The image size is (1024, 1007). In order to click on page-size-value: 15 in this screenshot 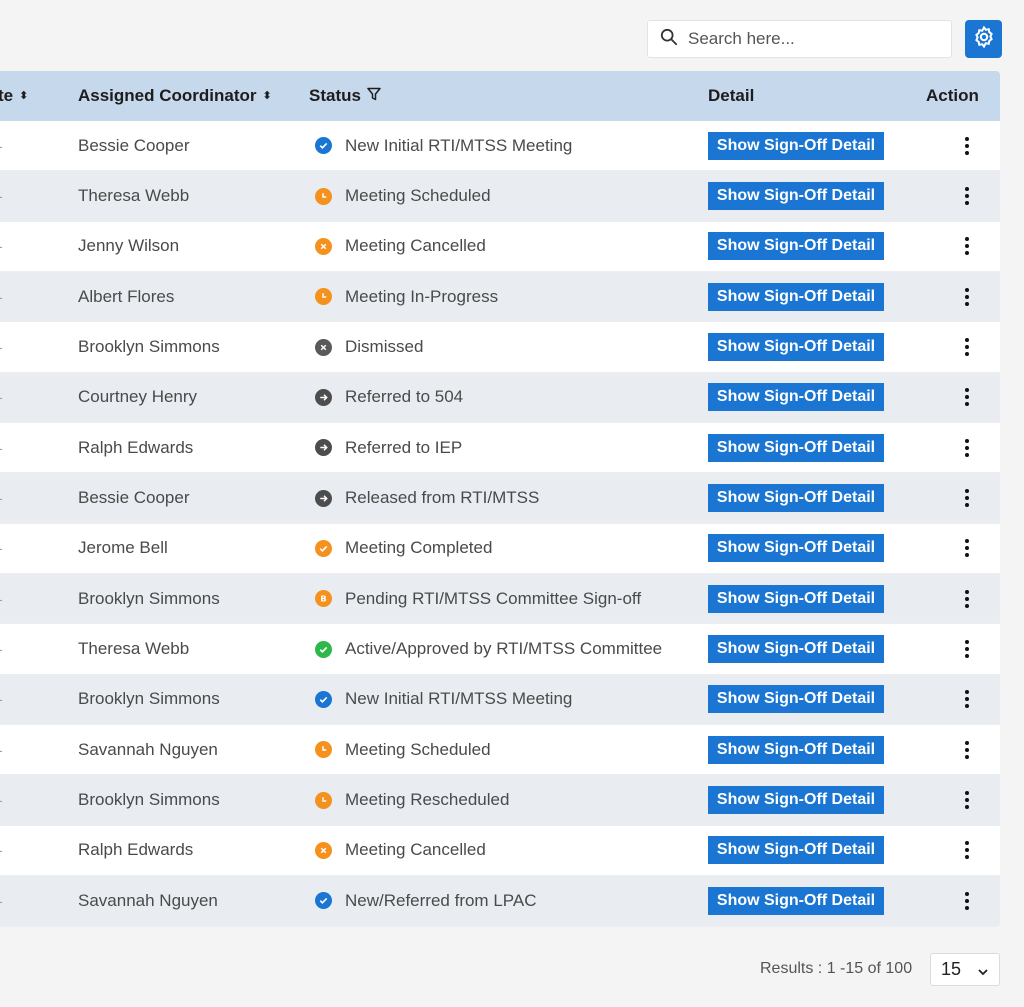, I will do `click(951, 969)`.